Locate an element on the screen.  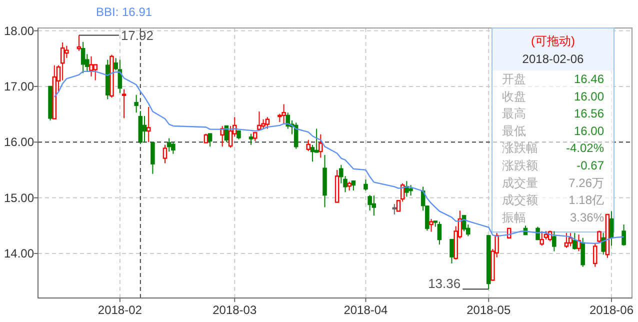
y-tick-label: 15.00 is located at coordinates (19, 197).